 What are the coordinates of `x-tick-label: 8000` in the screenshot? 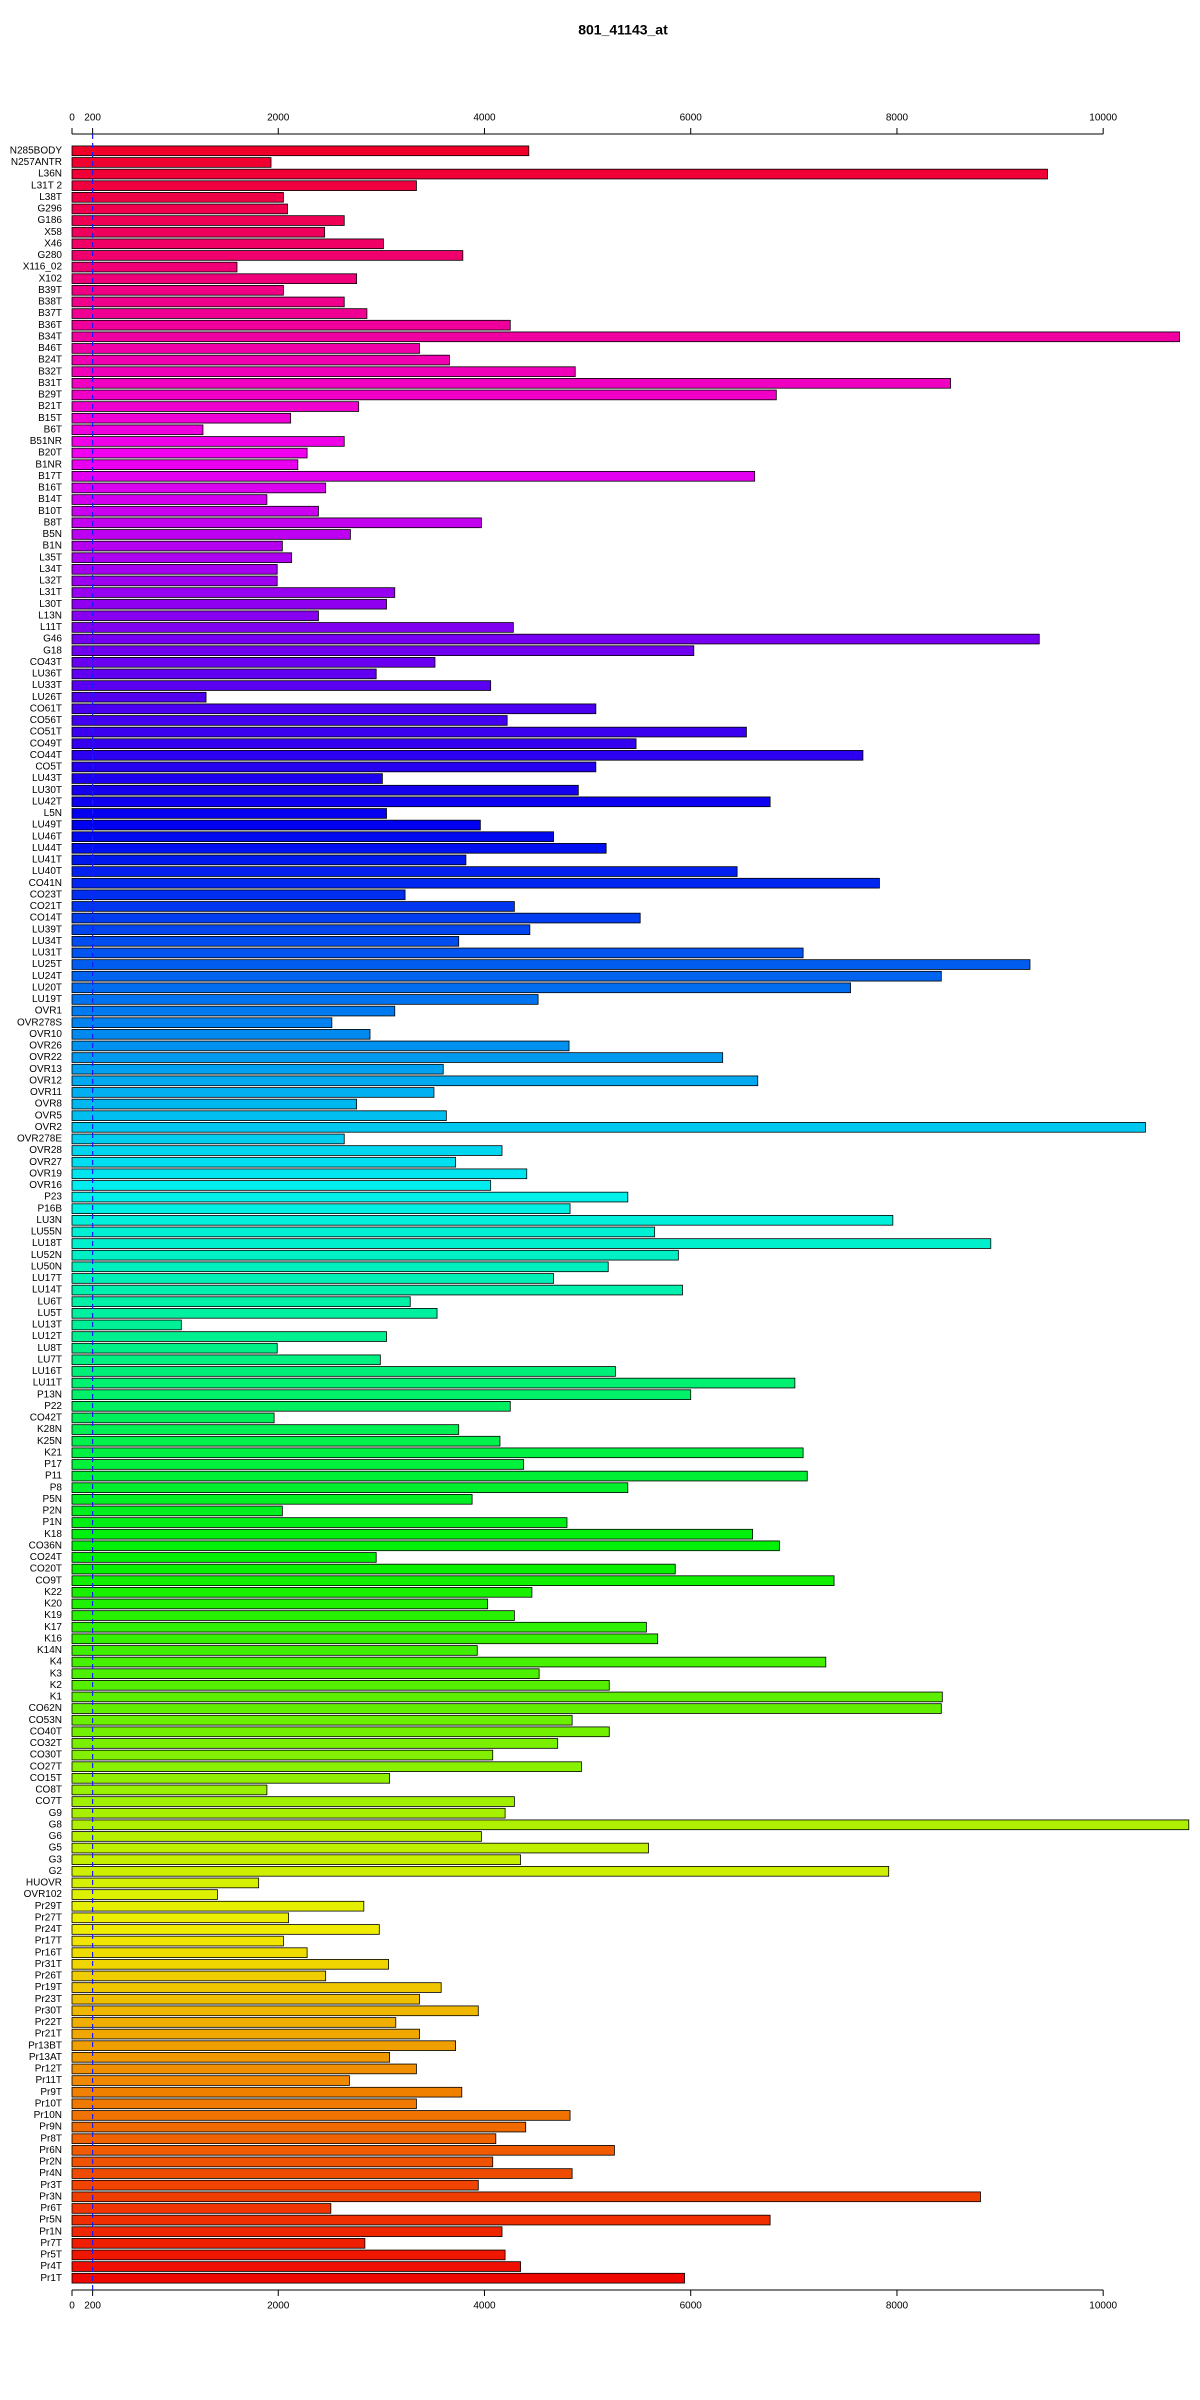 It's located at (897, 118).